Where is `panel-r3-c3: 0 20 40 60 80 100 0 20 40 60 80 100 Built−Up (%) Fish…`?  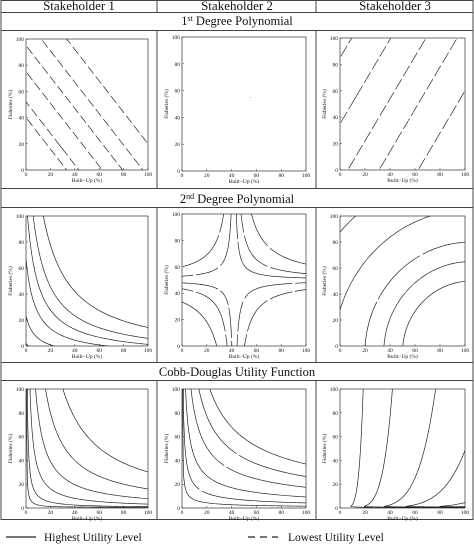 panel-r3-c3: 0 20 40 60 80 100 0 20 40 60 80 100 Built−Up (%) Fish… is located at coordinates (395, 454).